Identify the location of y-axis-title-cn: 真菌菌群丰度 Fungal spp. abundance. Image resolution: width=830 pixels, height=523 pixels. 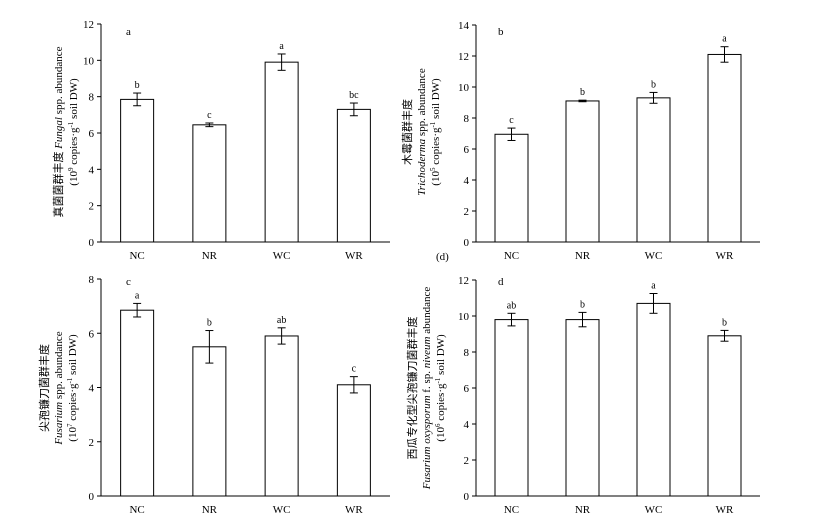
(58, 131).